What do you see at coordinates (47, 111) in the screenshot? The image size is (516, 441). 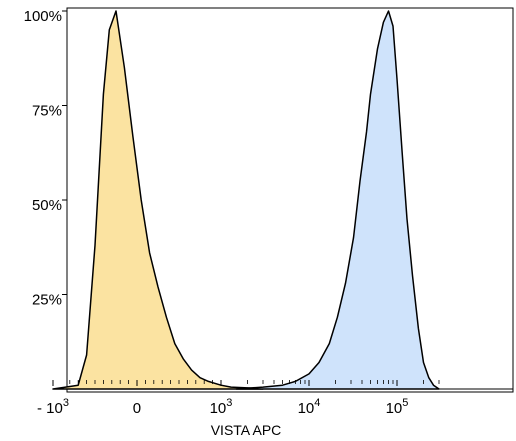 I see `y-tick-label: 75%` at bounding box center [47, 111].